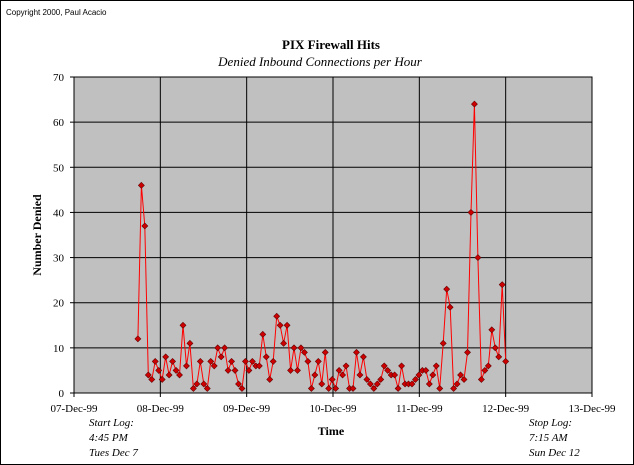 The height and width of the screenshot is (465, 634). I want to click on y-tick-label: 70, so click(59, 78).